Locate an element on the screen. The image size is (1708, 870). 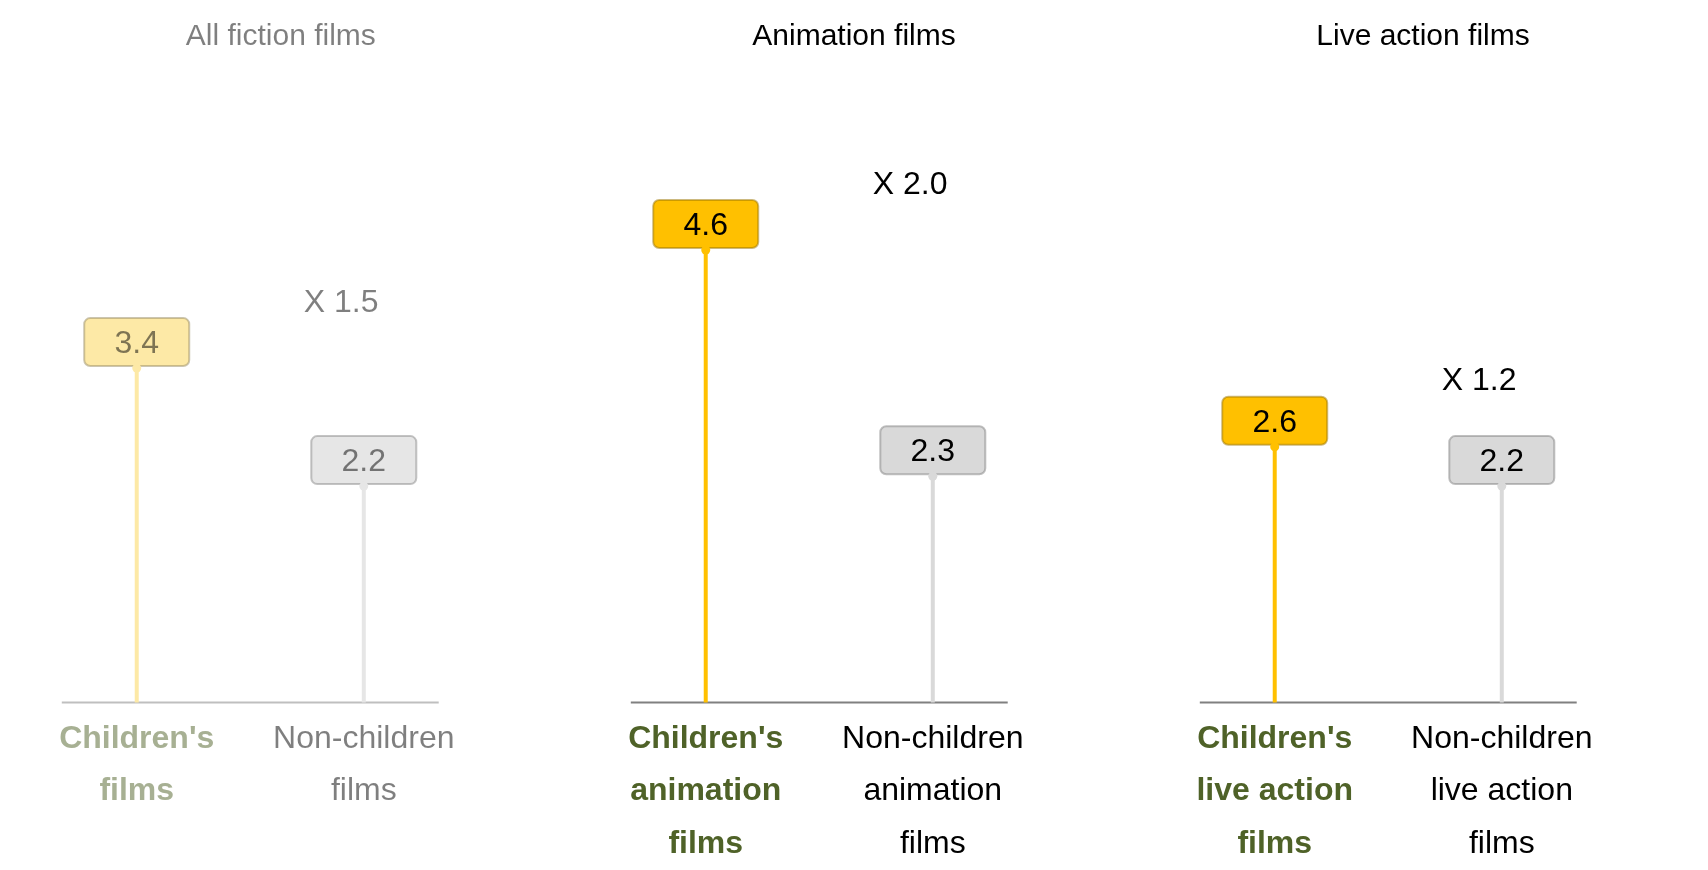
text: X 2.0 is located at coordinates (910, 182).